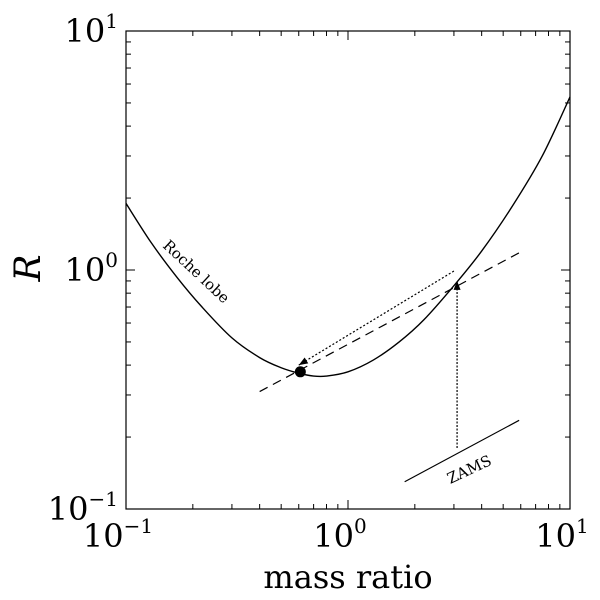 The height and width of the screenshot is (600, 600). I want to click on y-tick-label: 10⁰, so click(91, 268).